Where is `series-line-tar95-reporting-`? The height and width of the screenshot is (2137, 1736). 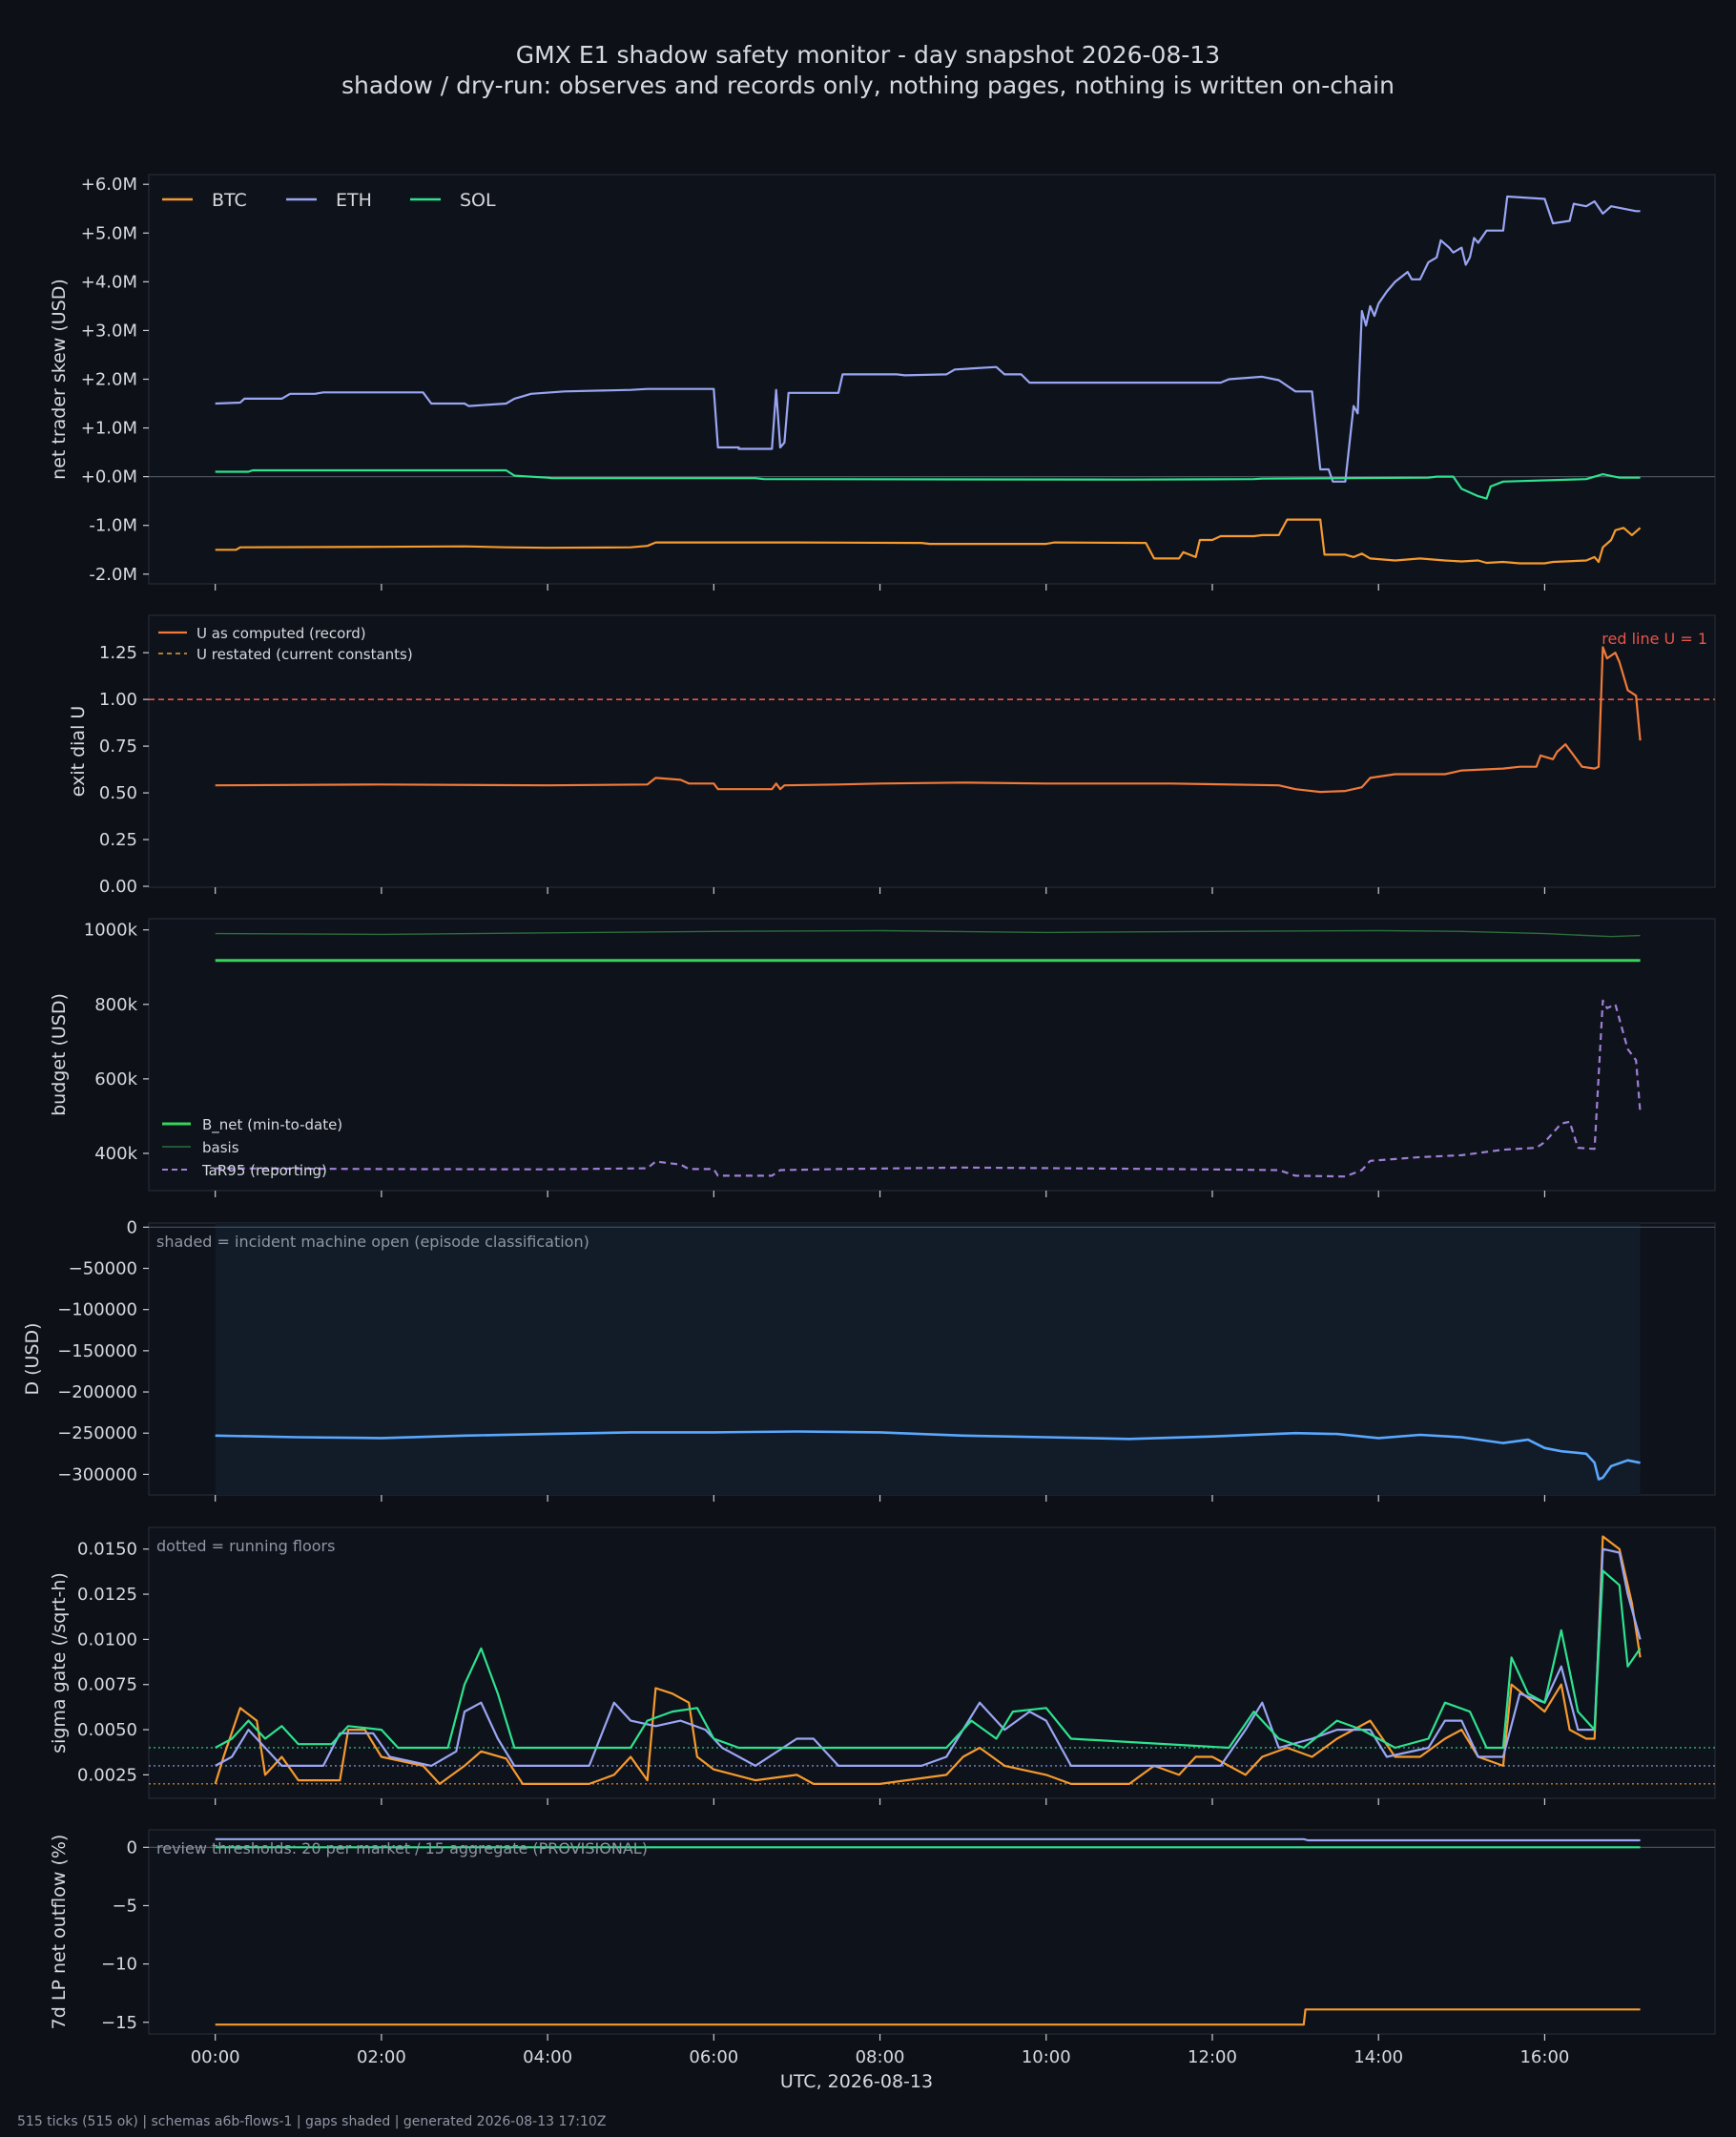
series-line-tar95-reporting- is located at coordinates (928, 1088).